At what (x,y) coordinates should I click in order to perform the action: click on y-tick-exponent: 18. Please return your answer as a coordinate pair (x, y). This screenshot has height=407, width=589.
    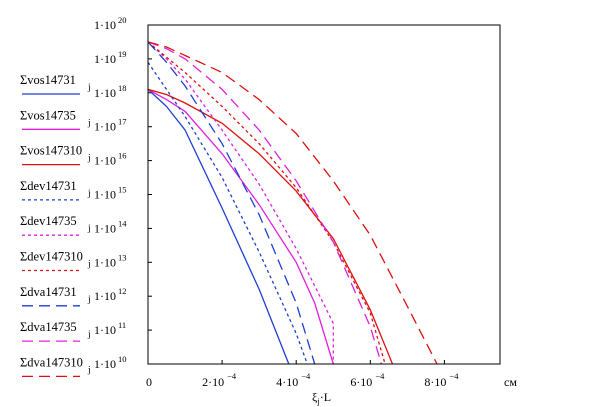
    Looking at the image, I should click on (122, 88).